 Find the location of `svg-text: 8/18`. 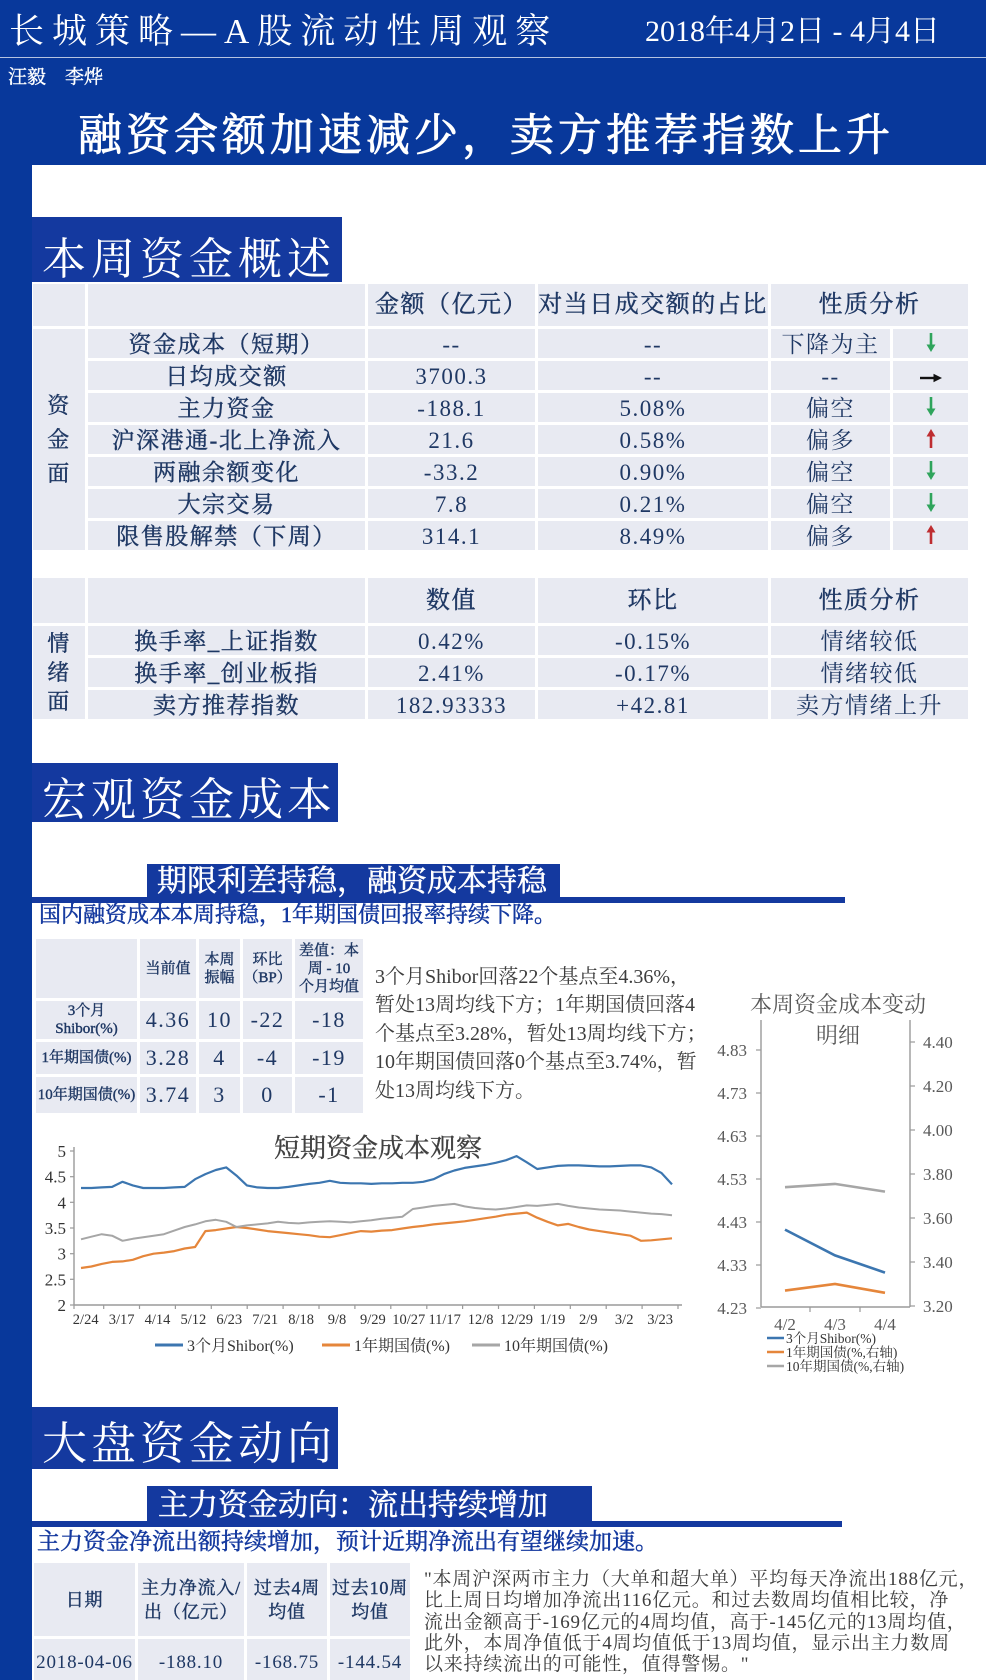

svg-text: 8/18 is located at coordinates (301, 1320).